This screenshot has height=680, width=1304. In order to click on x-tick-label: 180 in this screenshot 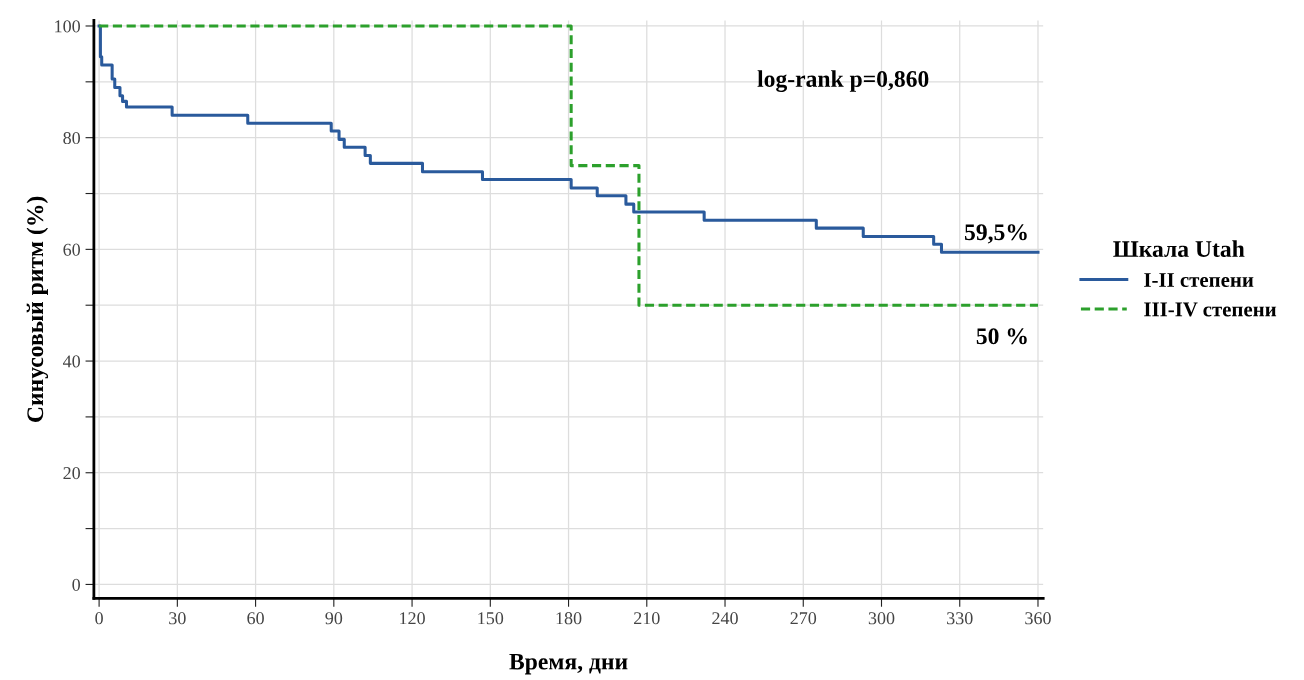, I will do `click(569, 618)`.